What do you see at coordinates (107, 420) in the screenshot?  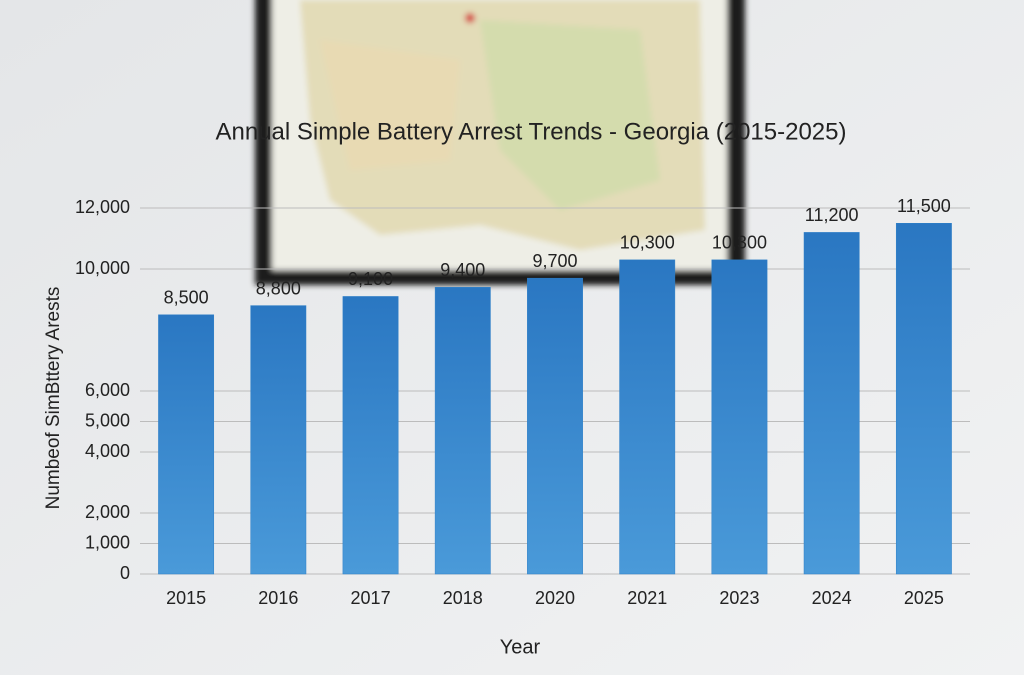 I see `y-tick-label: 5,000` at bounding box center [107, 420].